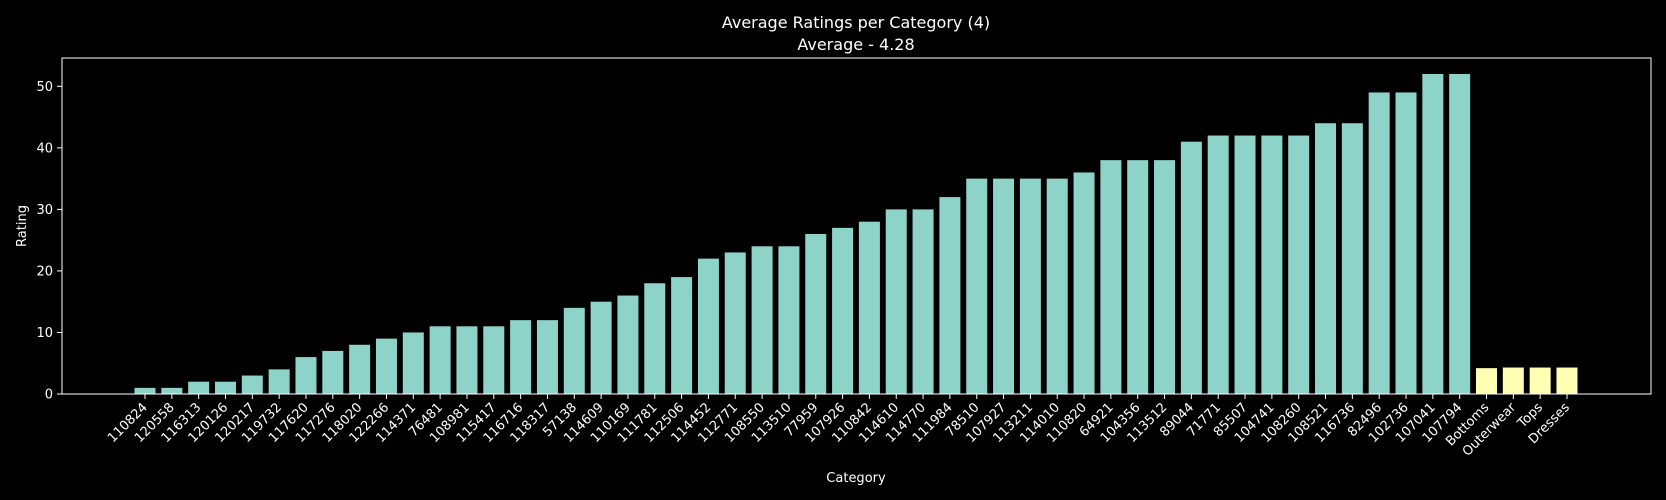 This screenshot has height=500, width=1666. Describe the element at coordinates (44, 87) in the screenshot. I see `y-tick-label: 50` at that location.